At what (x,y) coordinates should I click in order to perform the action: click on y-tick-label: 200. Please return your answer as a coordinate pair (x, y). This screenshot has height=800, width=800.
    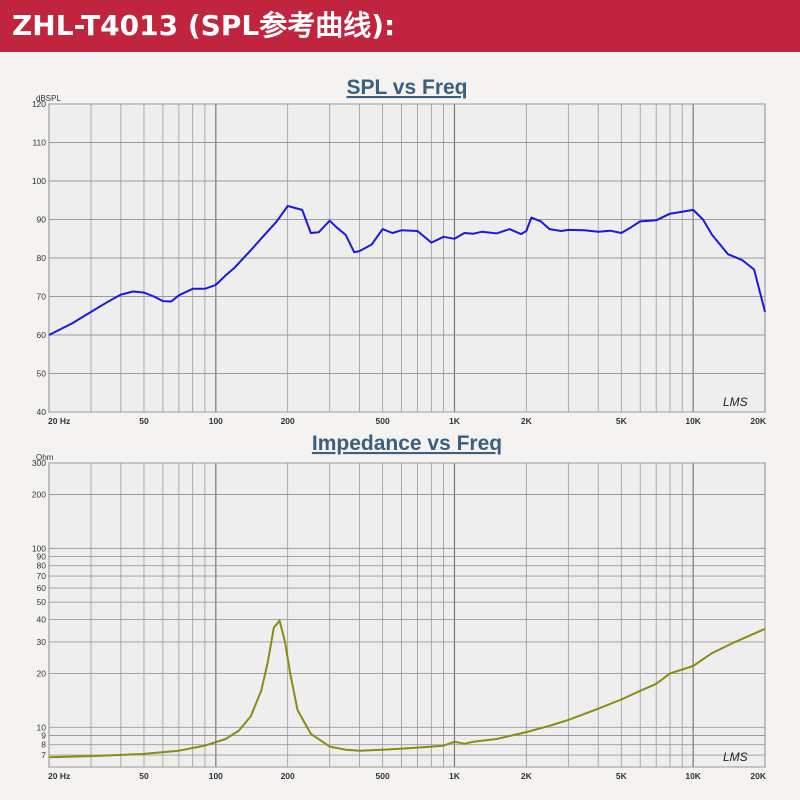
    Looking at the image, I should click on (39, 495).